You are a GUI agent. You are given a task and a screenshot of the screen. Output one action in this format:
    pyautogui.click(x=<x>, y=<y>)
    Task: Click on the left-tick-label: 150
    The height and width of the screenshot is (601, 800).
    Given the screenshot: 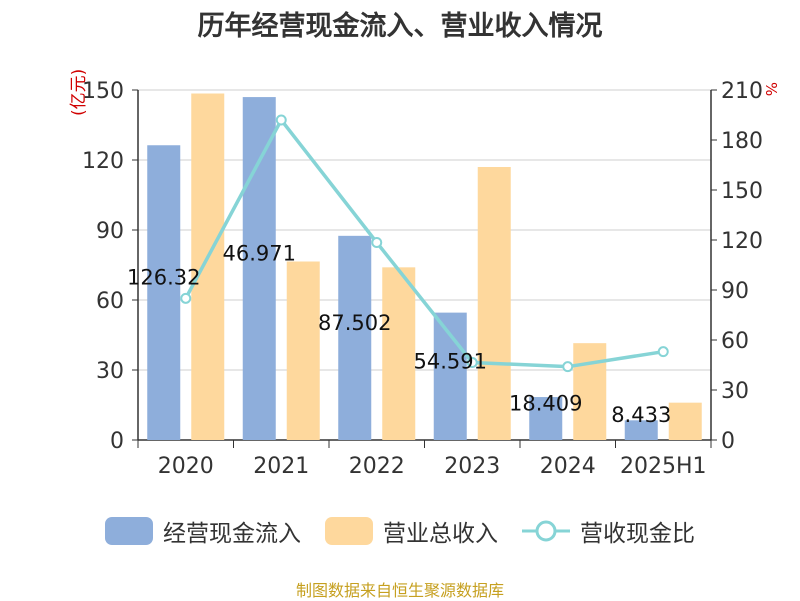 What is the action you would take?
    pyautogui.click(x=103, y=91)
    